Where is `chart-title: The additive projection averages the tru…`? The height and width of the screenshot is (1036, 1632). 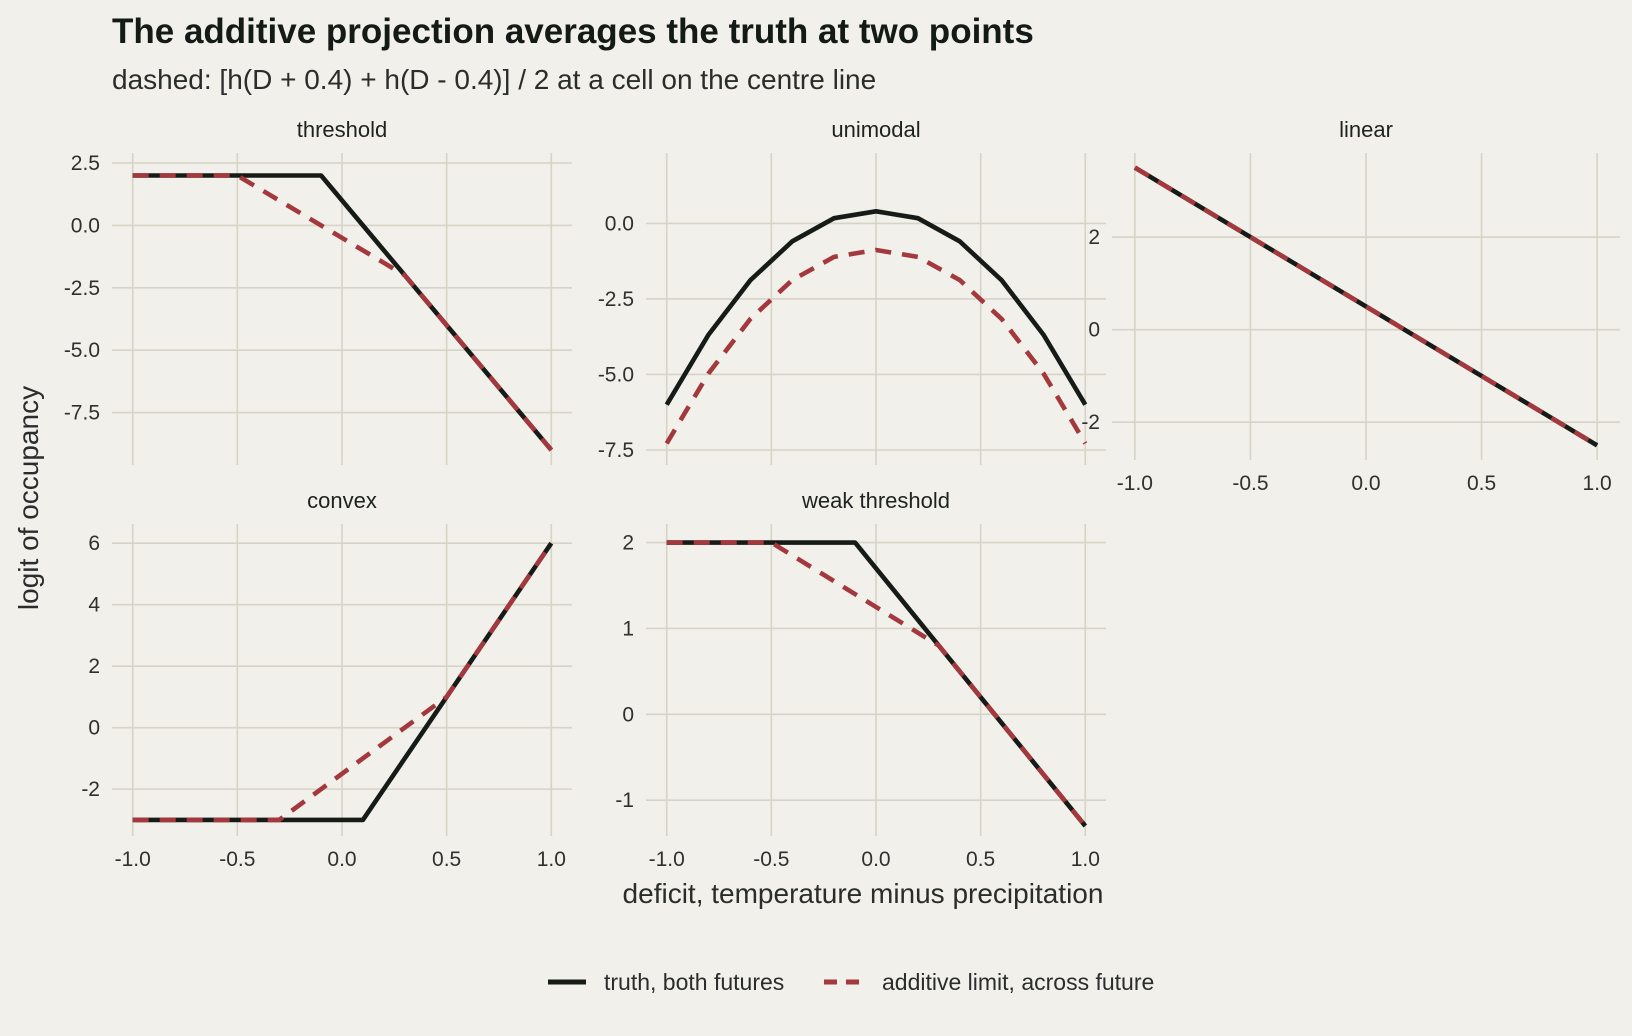 chart-title: The additive projection averages the tru… is located at coordinates (573, 31).